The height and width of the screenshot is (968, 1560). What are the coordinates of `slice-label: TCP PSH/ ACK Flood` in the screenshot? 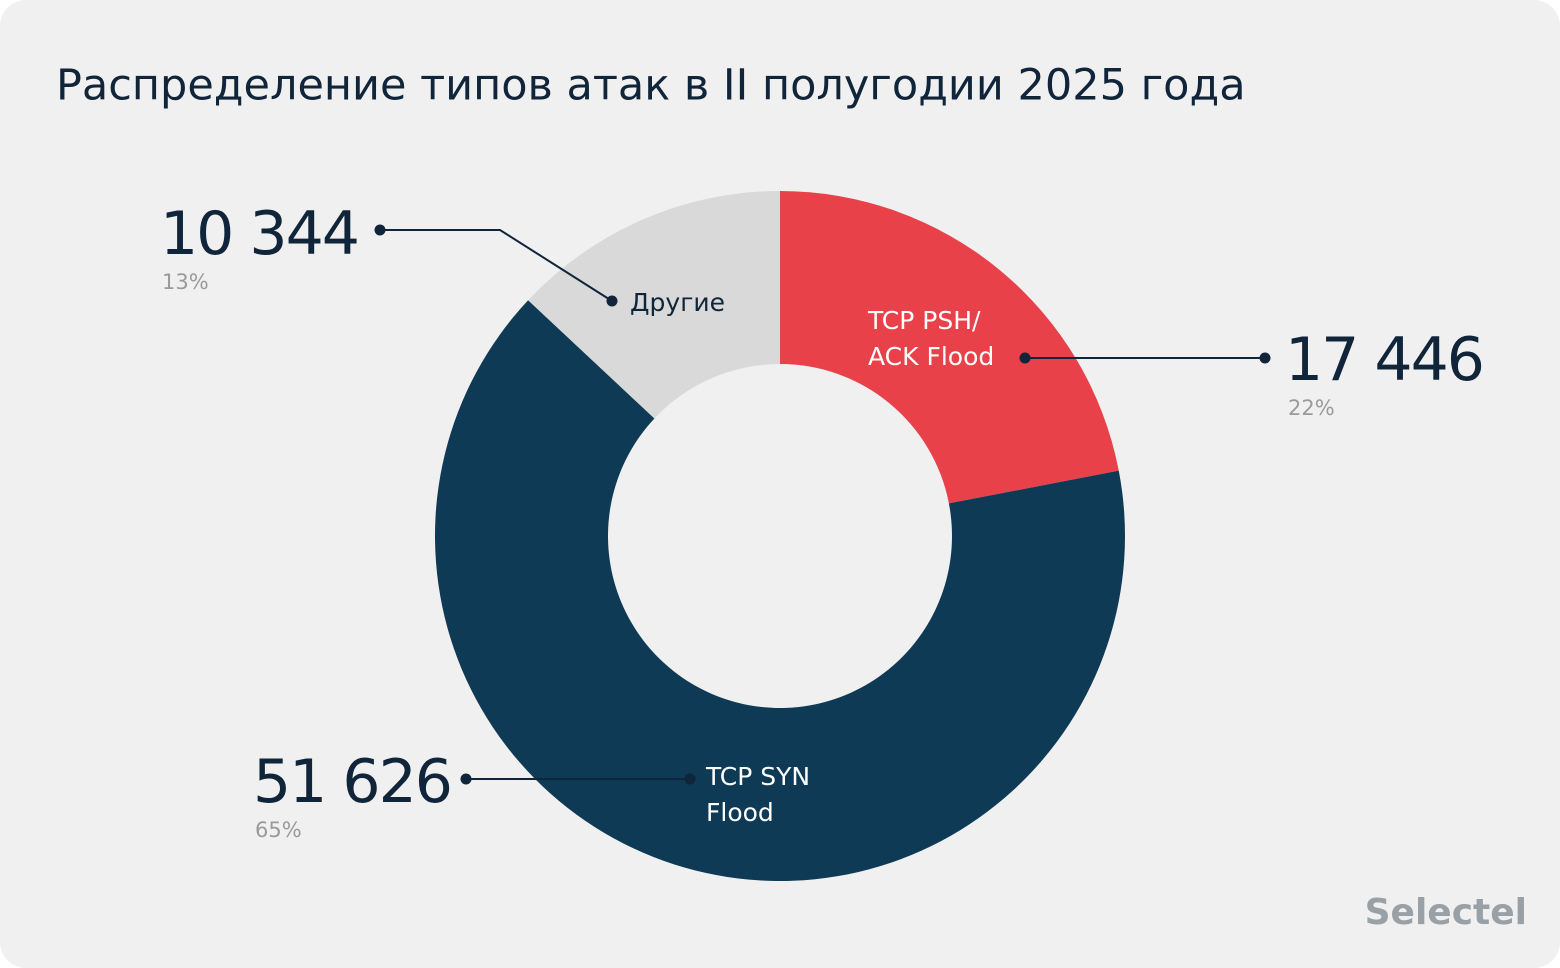 It's located at (931, 338).